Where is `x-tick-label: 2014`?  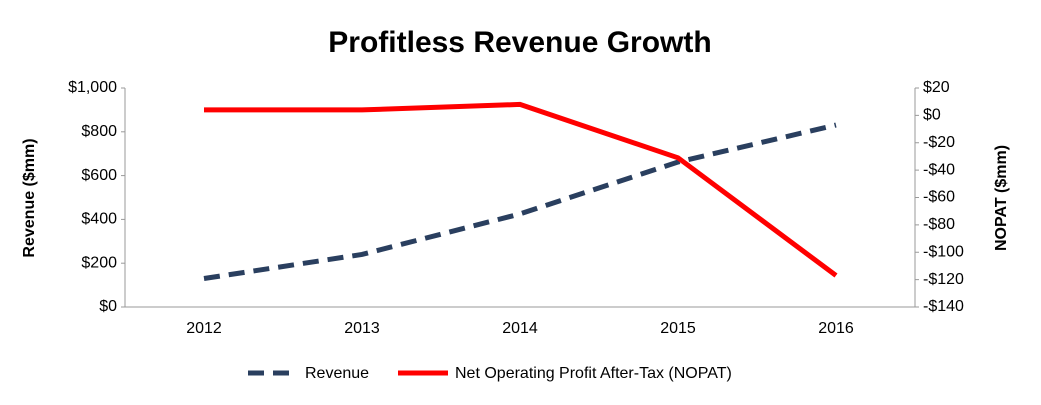 x-tick-label: 2014 is located at coordinates (520, 328).